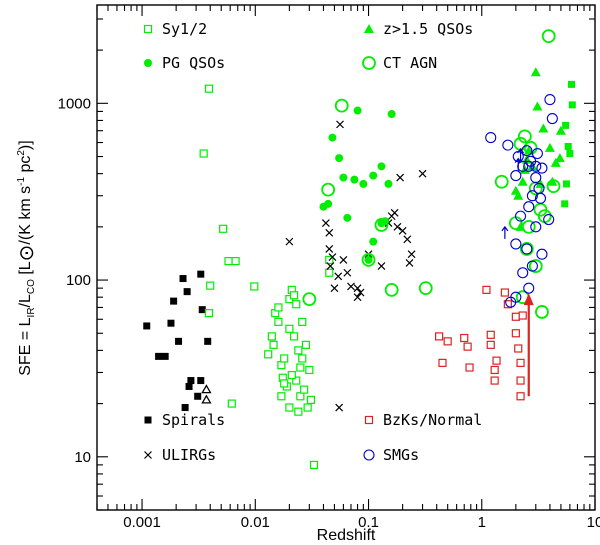 This screenshot has height=545, width=600. Describe the element at coordinates (528, 345) in the screenshot. I see `annotations` at that location.